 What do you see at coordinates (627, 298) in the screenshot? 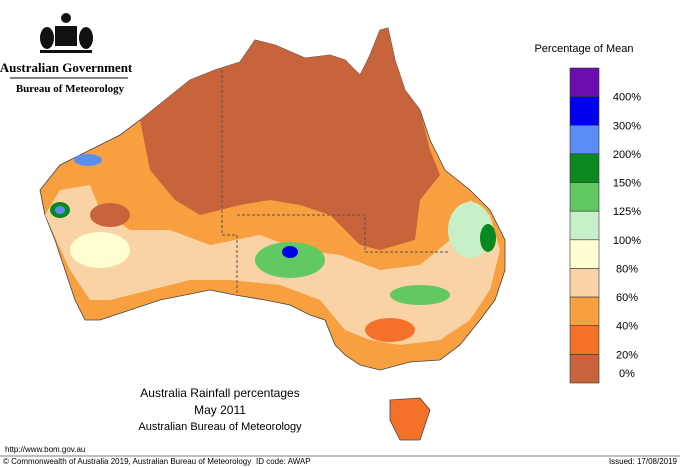
I see `legend-label: 60%` at bounding box center [627, 298].